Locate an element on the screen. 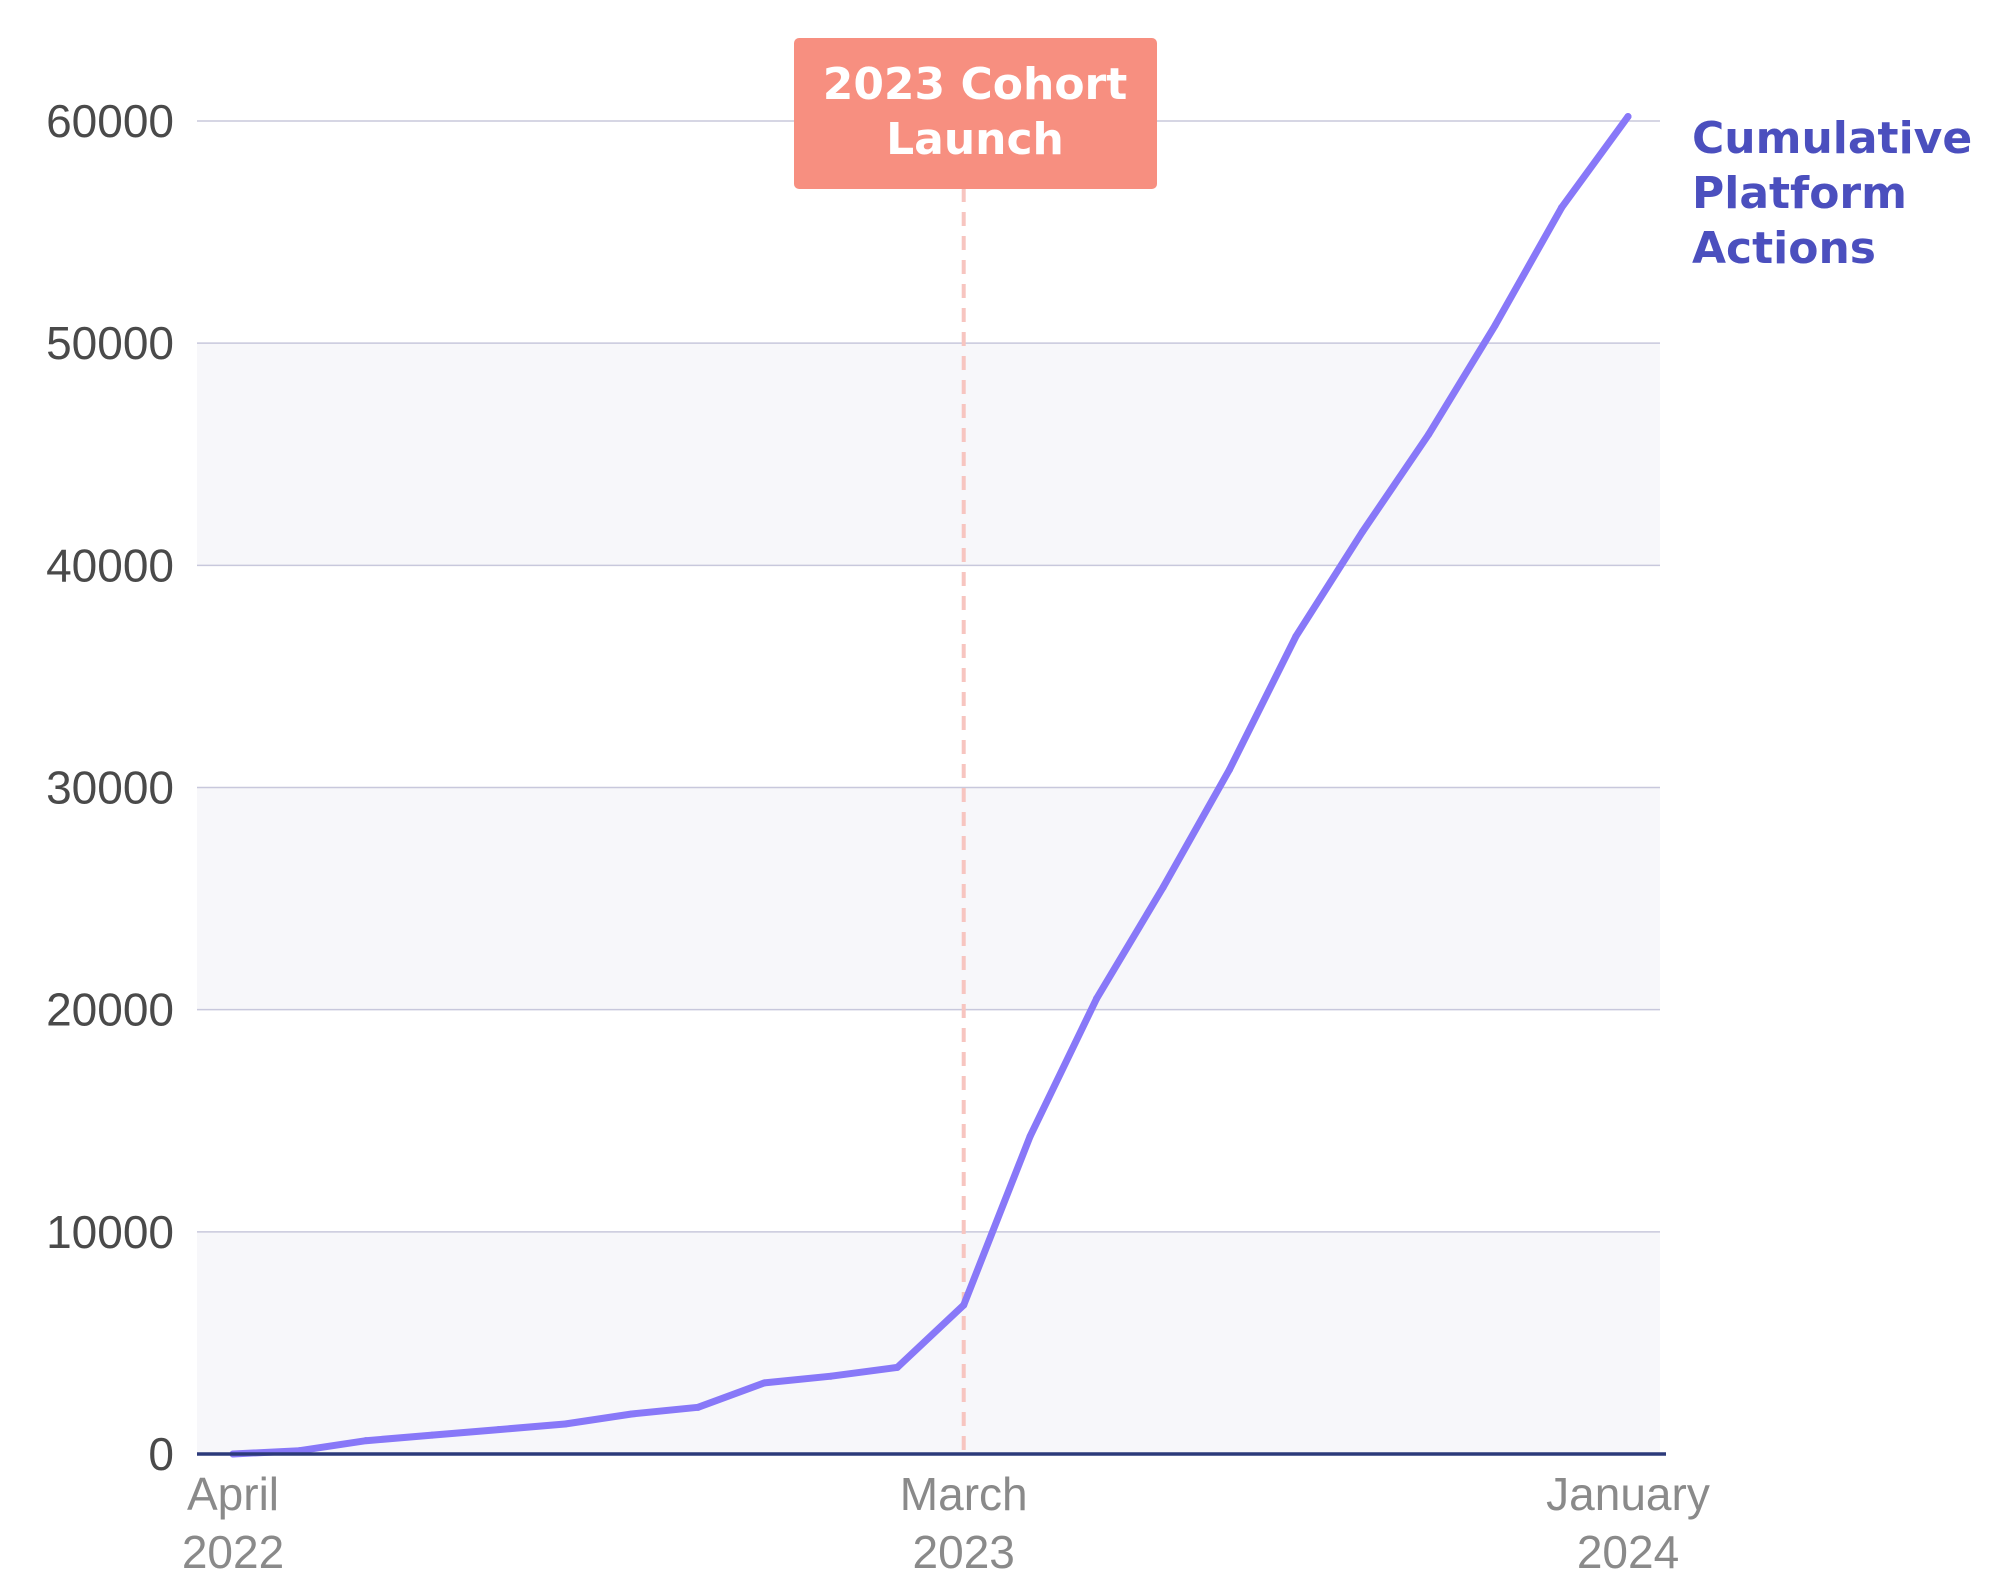 This screenshot has height=1578, width=2000. x-tick-label: 2024 is located at coordinates (1628, 1552).